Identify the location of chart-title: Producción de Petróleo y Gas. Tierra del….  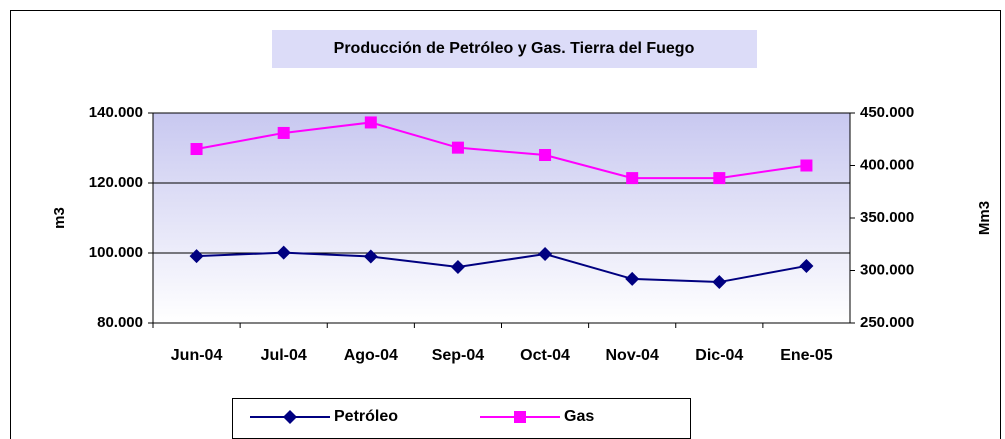
(514, 48).